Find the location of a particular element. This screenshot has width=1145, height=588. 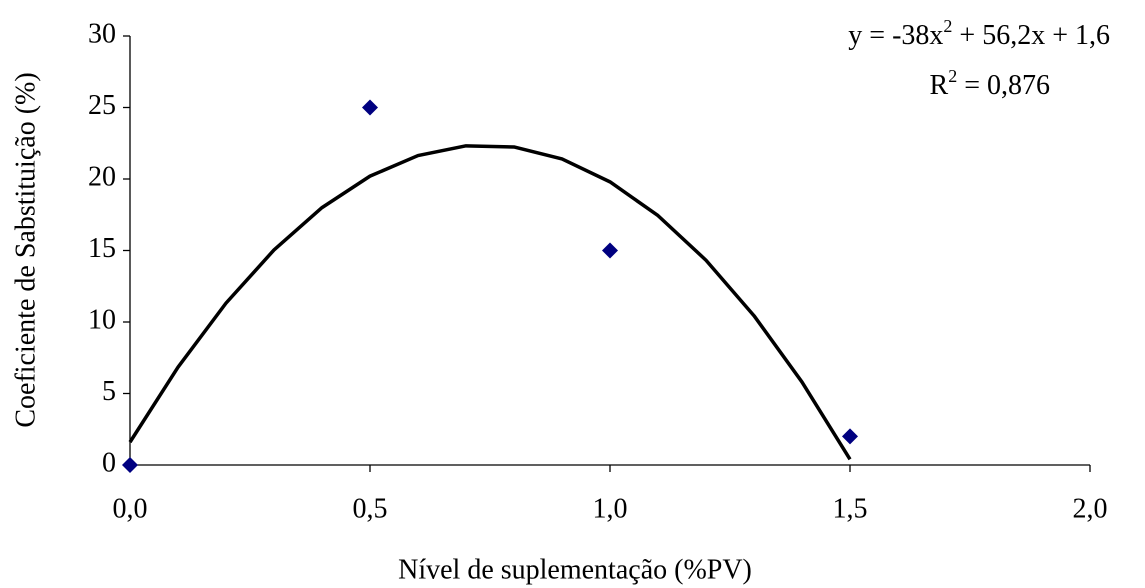

y-tick-label: 5 is located at coordinates (109, 391).